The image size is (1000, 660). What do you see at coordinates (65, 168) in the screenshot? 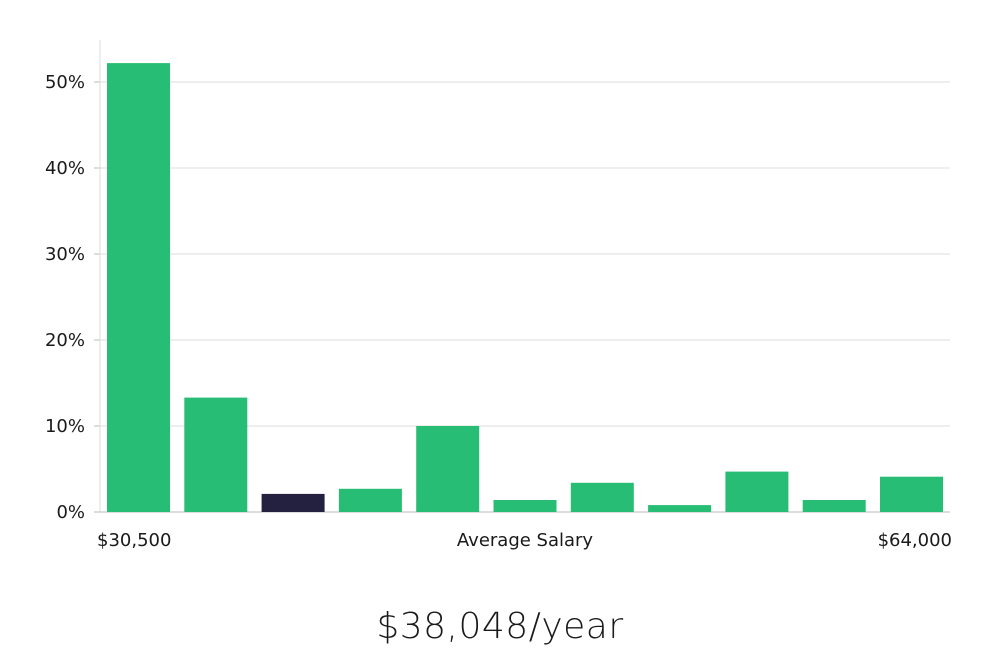
I see `y-tick-label: 40%` at bounding box center [65, 168].